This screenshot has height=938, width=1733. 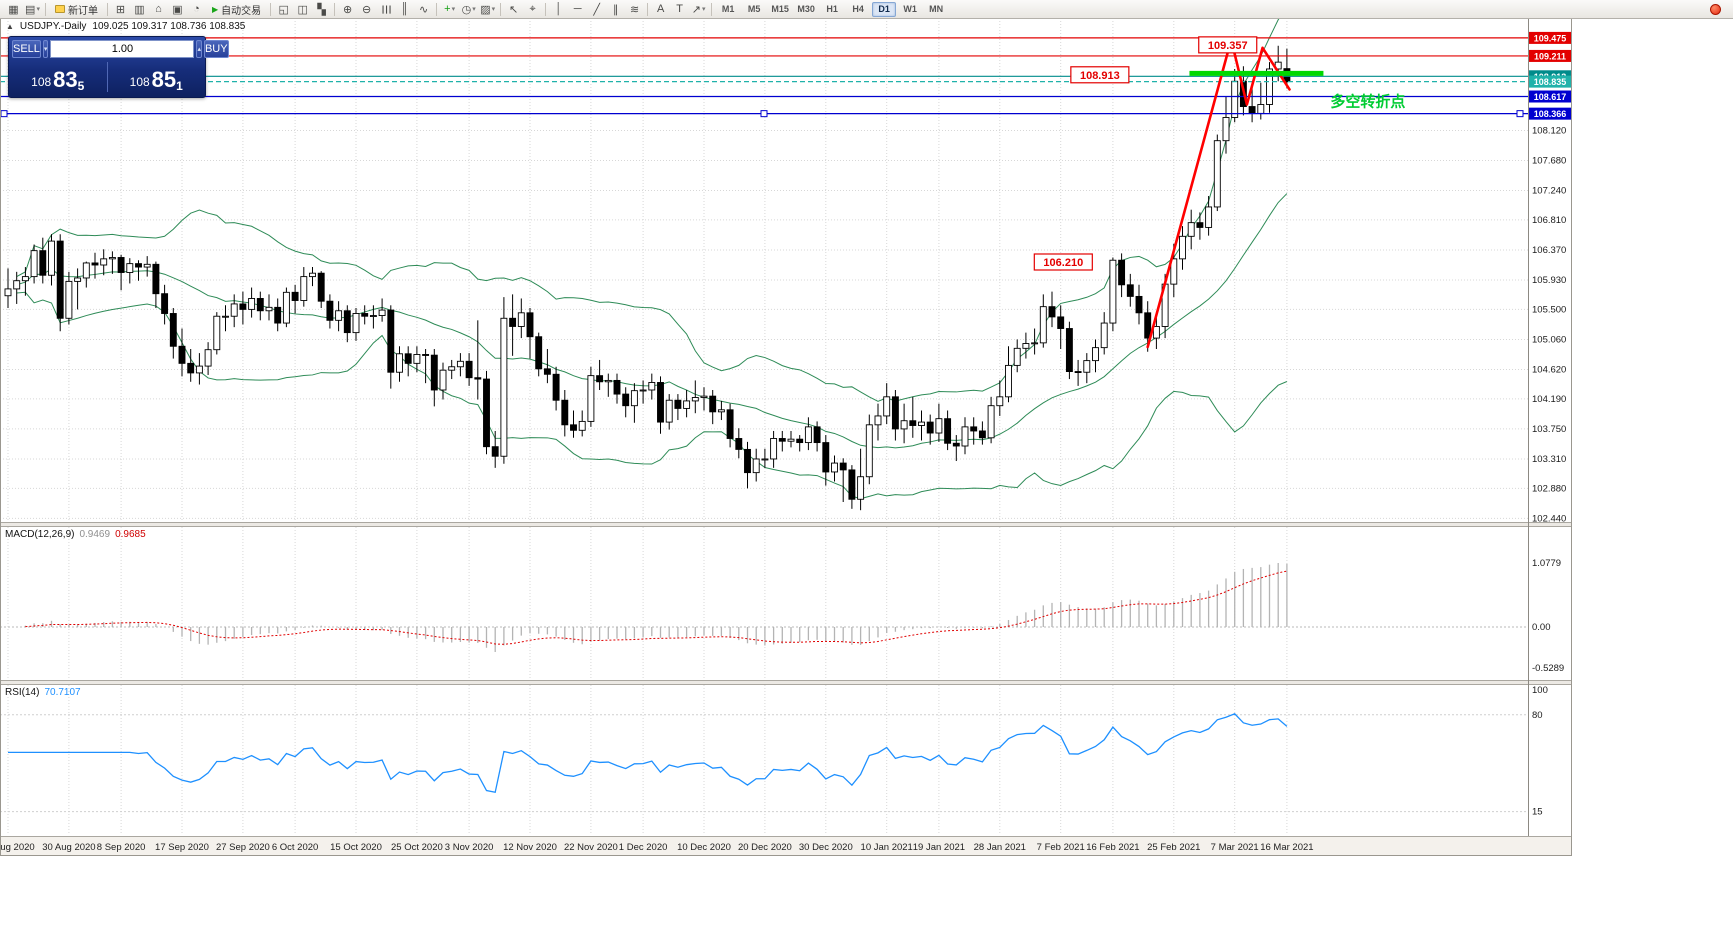 What do you see at coordinates (1537, 715) in the screenshot?
I see `rsi-axis-label: 80` at bounding box center [1537, 715].